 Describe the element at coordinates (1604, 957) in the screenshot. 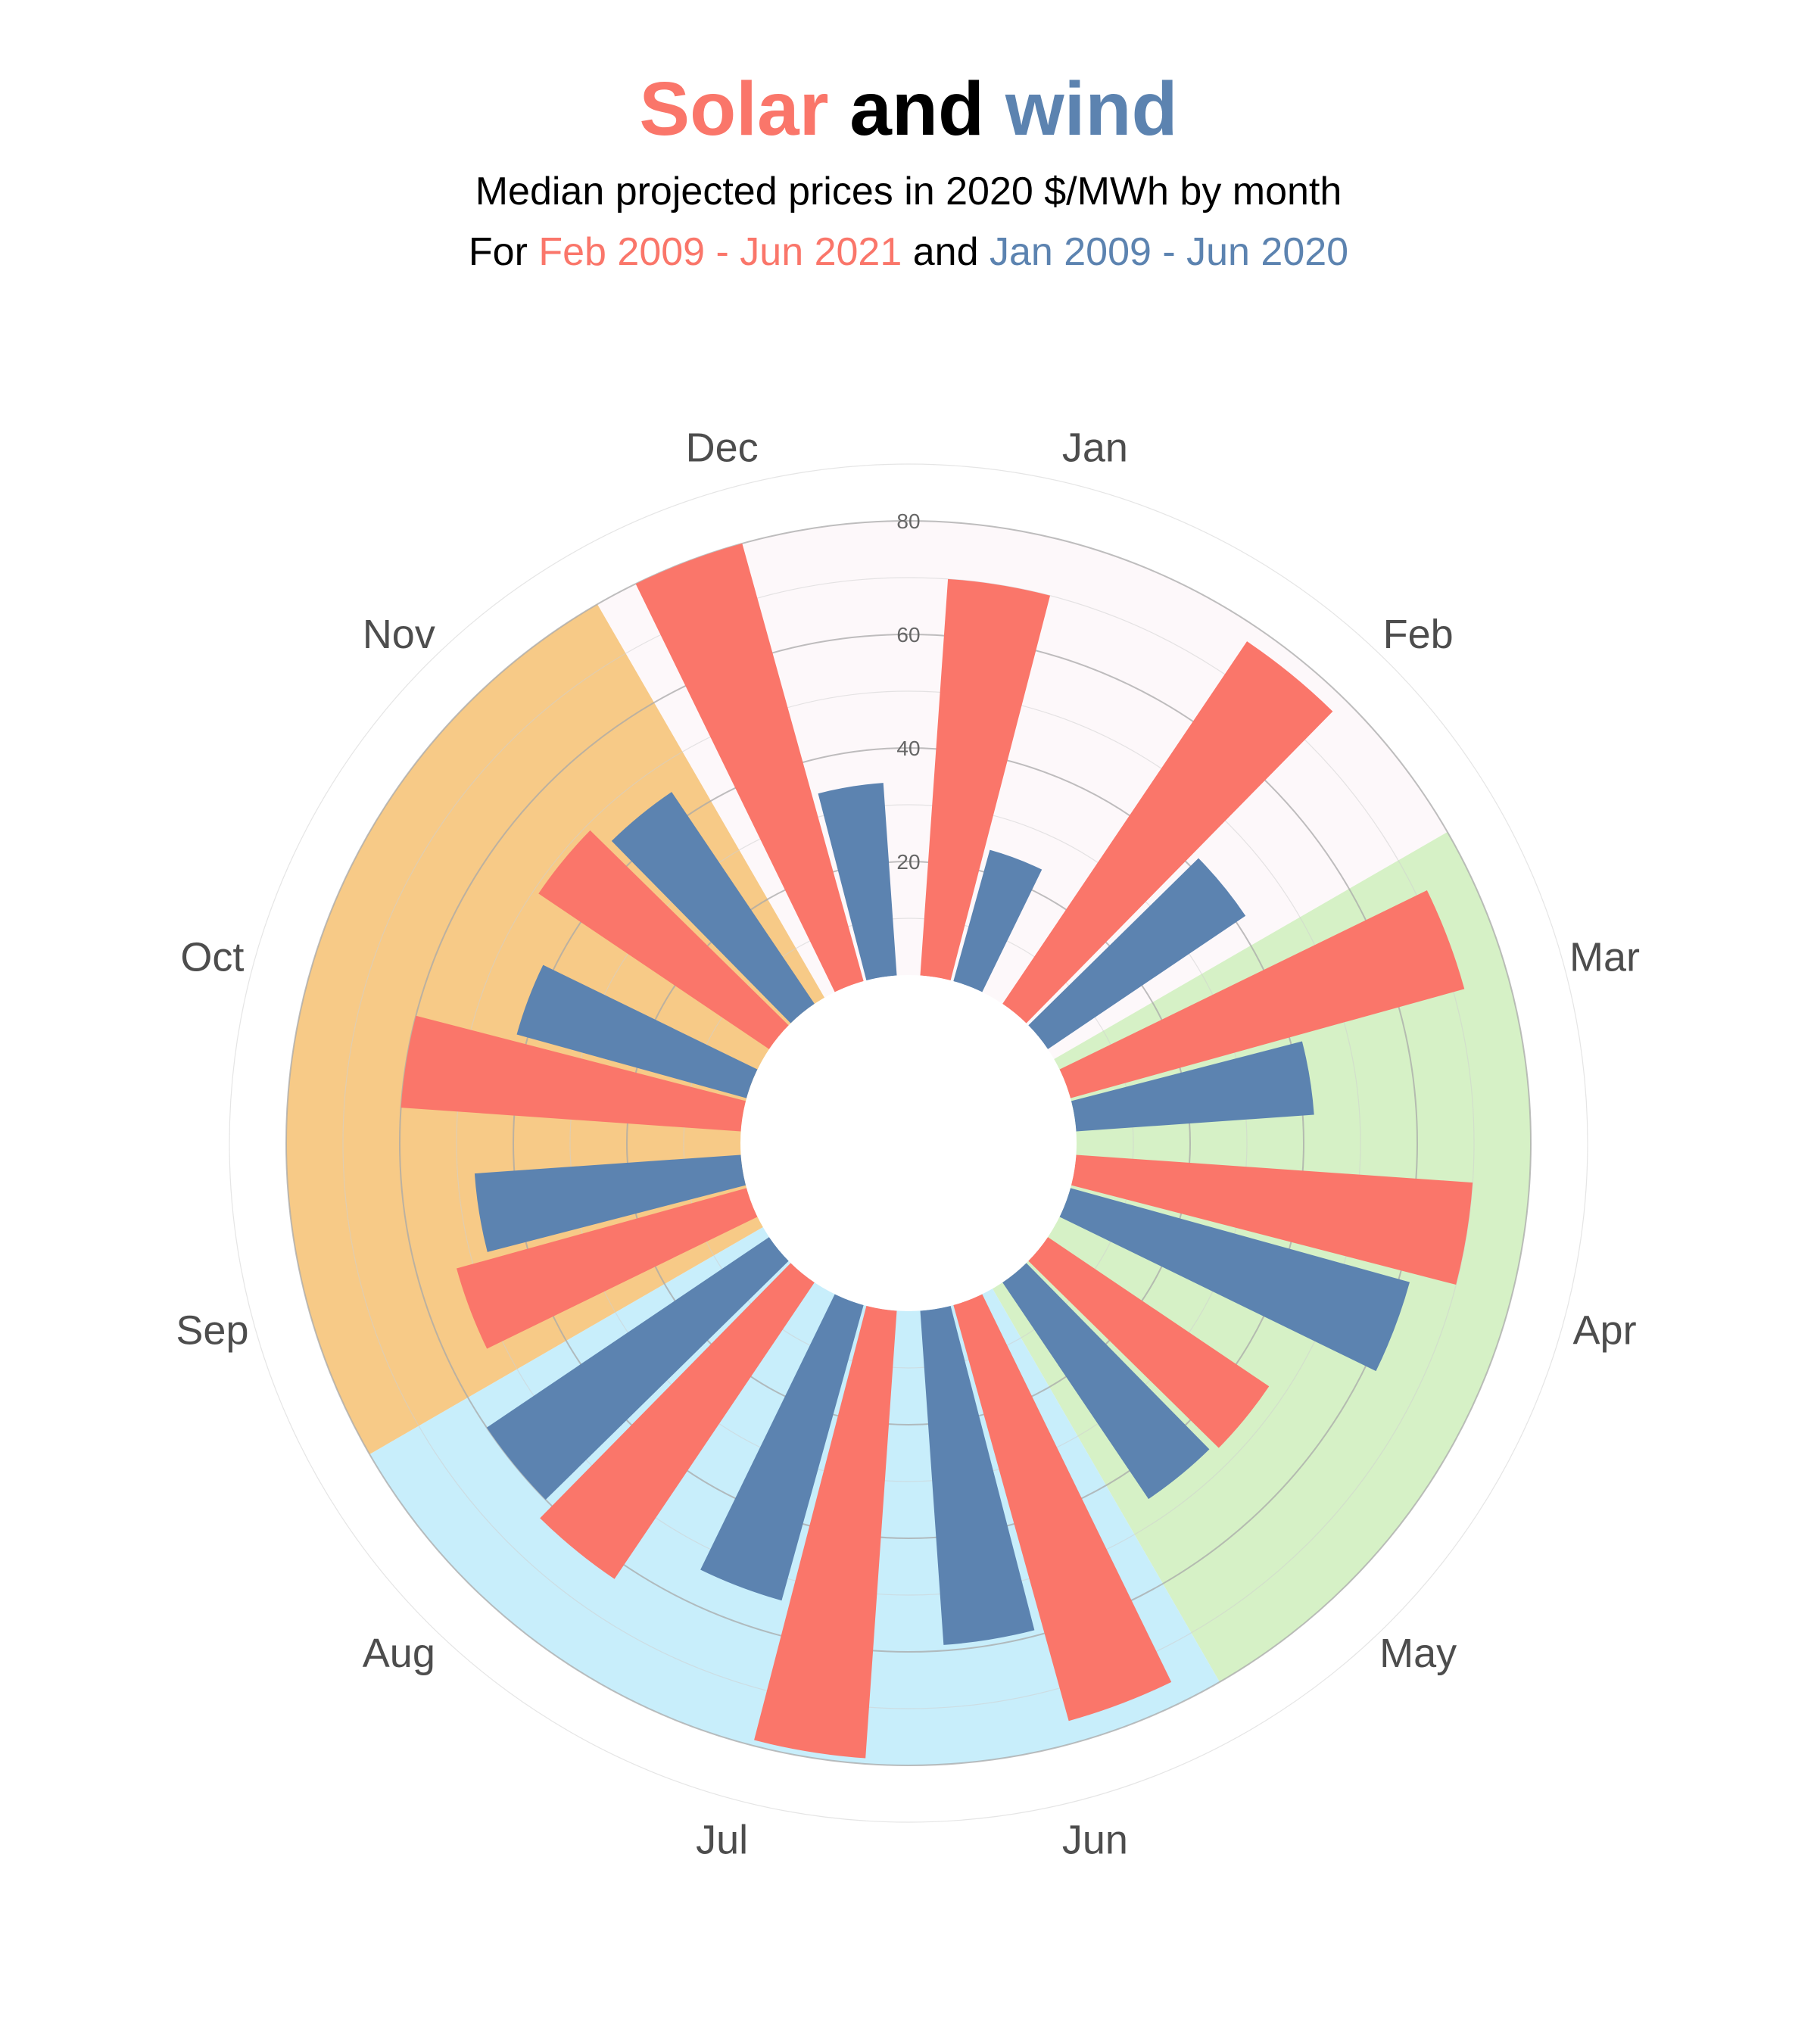

I see `month-label-mar: Mar` at that location.